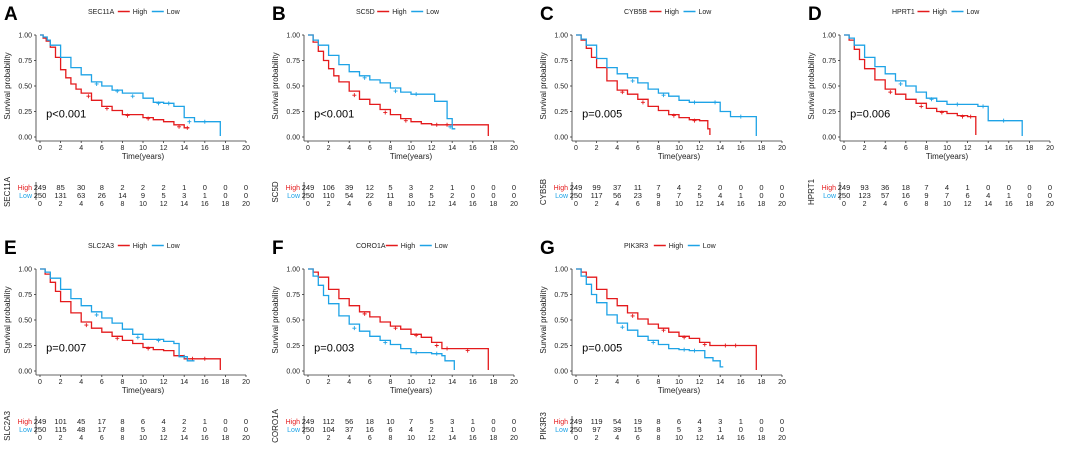 The image size is (1065, 455). What do you see at coordinates (596, 187) in the screenshot?
I see `risk-count-high: 99` at bounding box center [596, 187].